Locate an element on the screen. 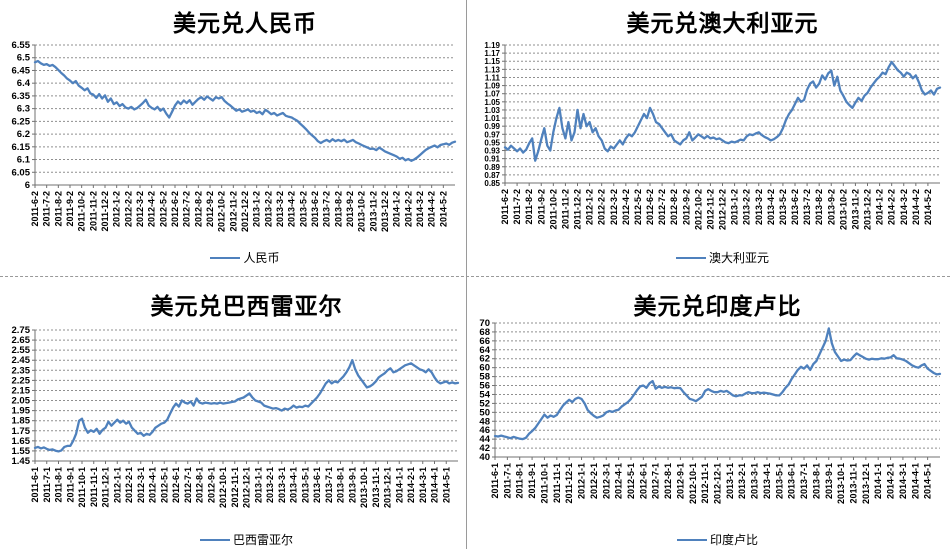  y-tick-label: 0.91 is located at coordinates (492, 159).